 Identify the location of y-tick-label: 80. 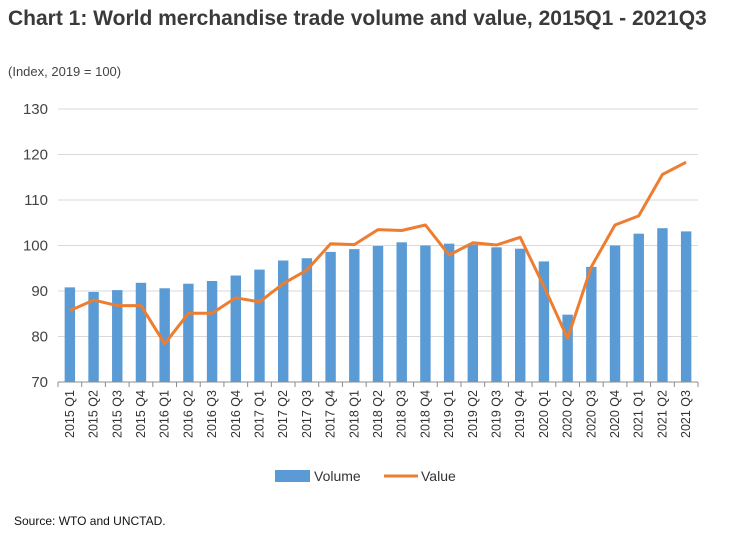
(39, 337).